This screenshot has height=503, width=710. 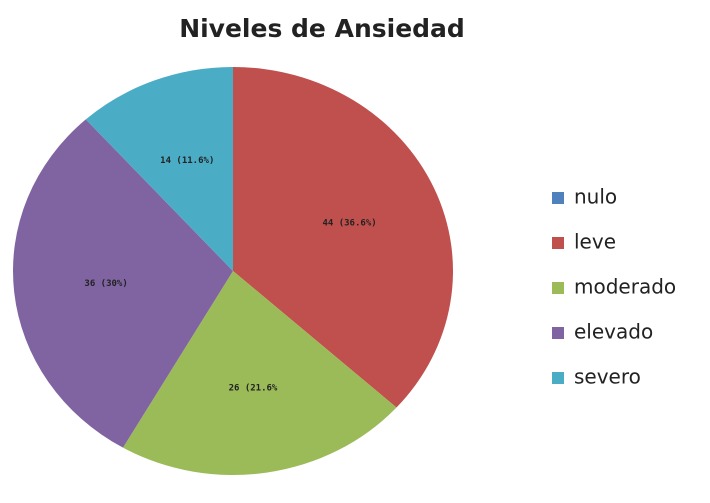 I want to click on data-label: 26 (21.6%, so click(x=253, y=388).